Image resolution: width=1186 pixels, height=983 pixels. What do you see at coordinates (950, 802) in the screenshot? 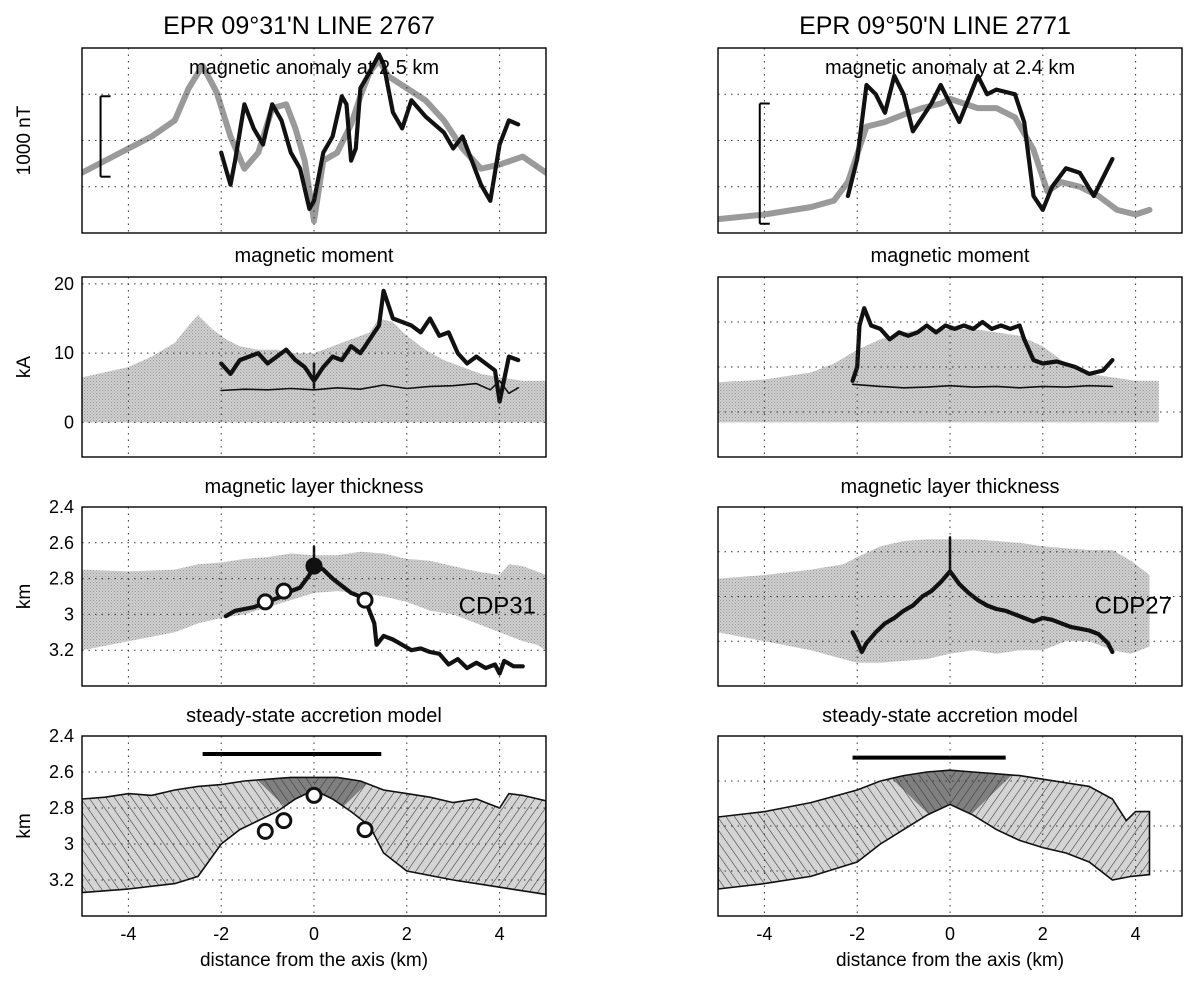
I see `model-core` at bounding box center [950, 802].